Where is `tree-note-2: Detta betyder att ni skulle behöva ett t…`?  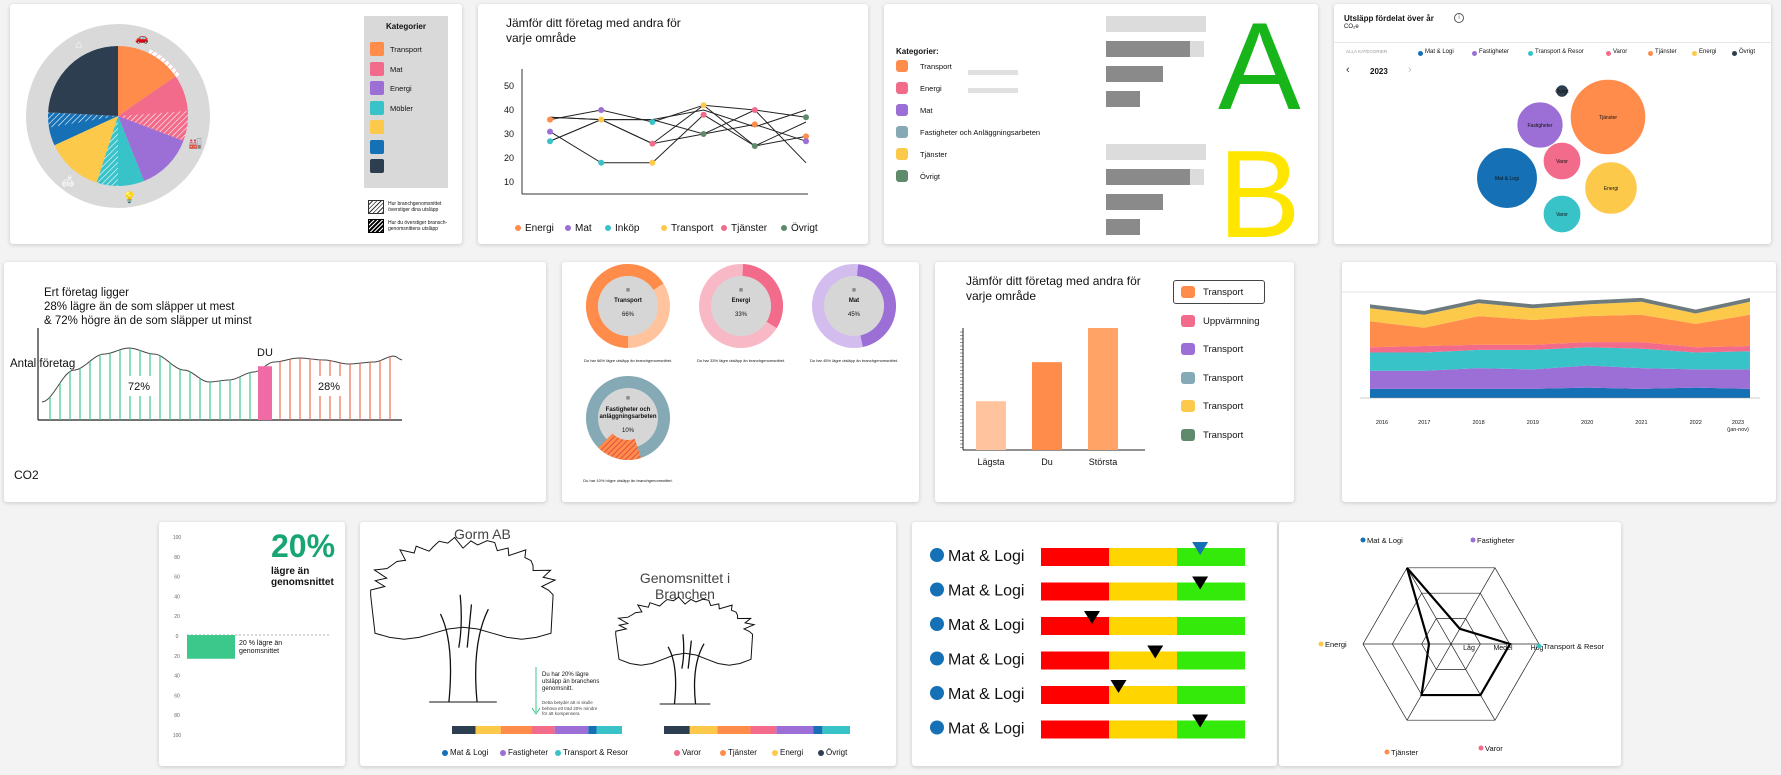
tree-note-2: Detta betyder att ni skulle behöva ett t… is located at coordinates (570, 708).